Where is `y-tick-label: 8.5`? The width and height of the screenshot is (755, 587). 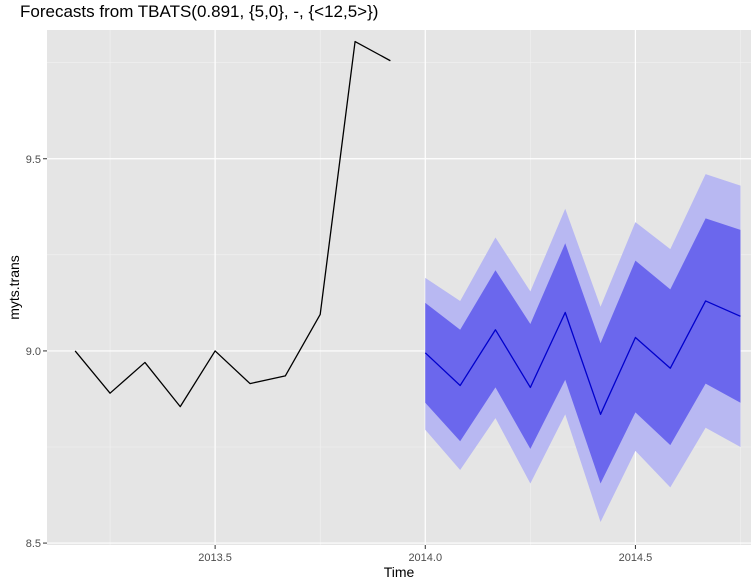
y-tick-label: 8.5 is located at coordinates (33, 544).